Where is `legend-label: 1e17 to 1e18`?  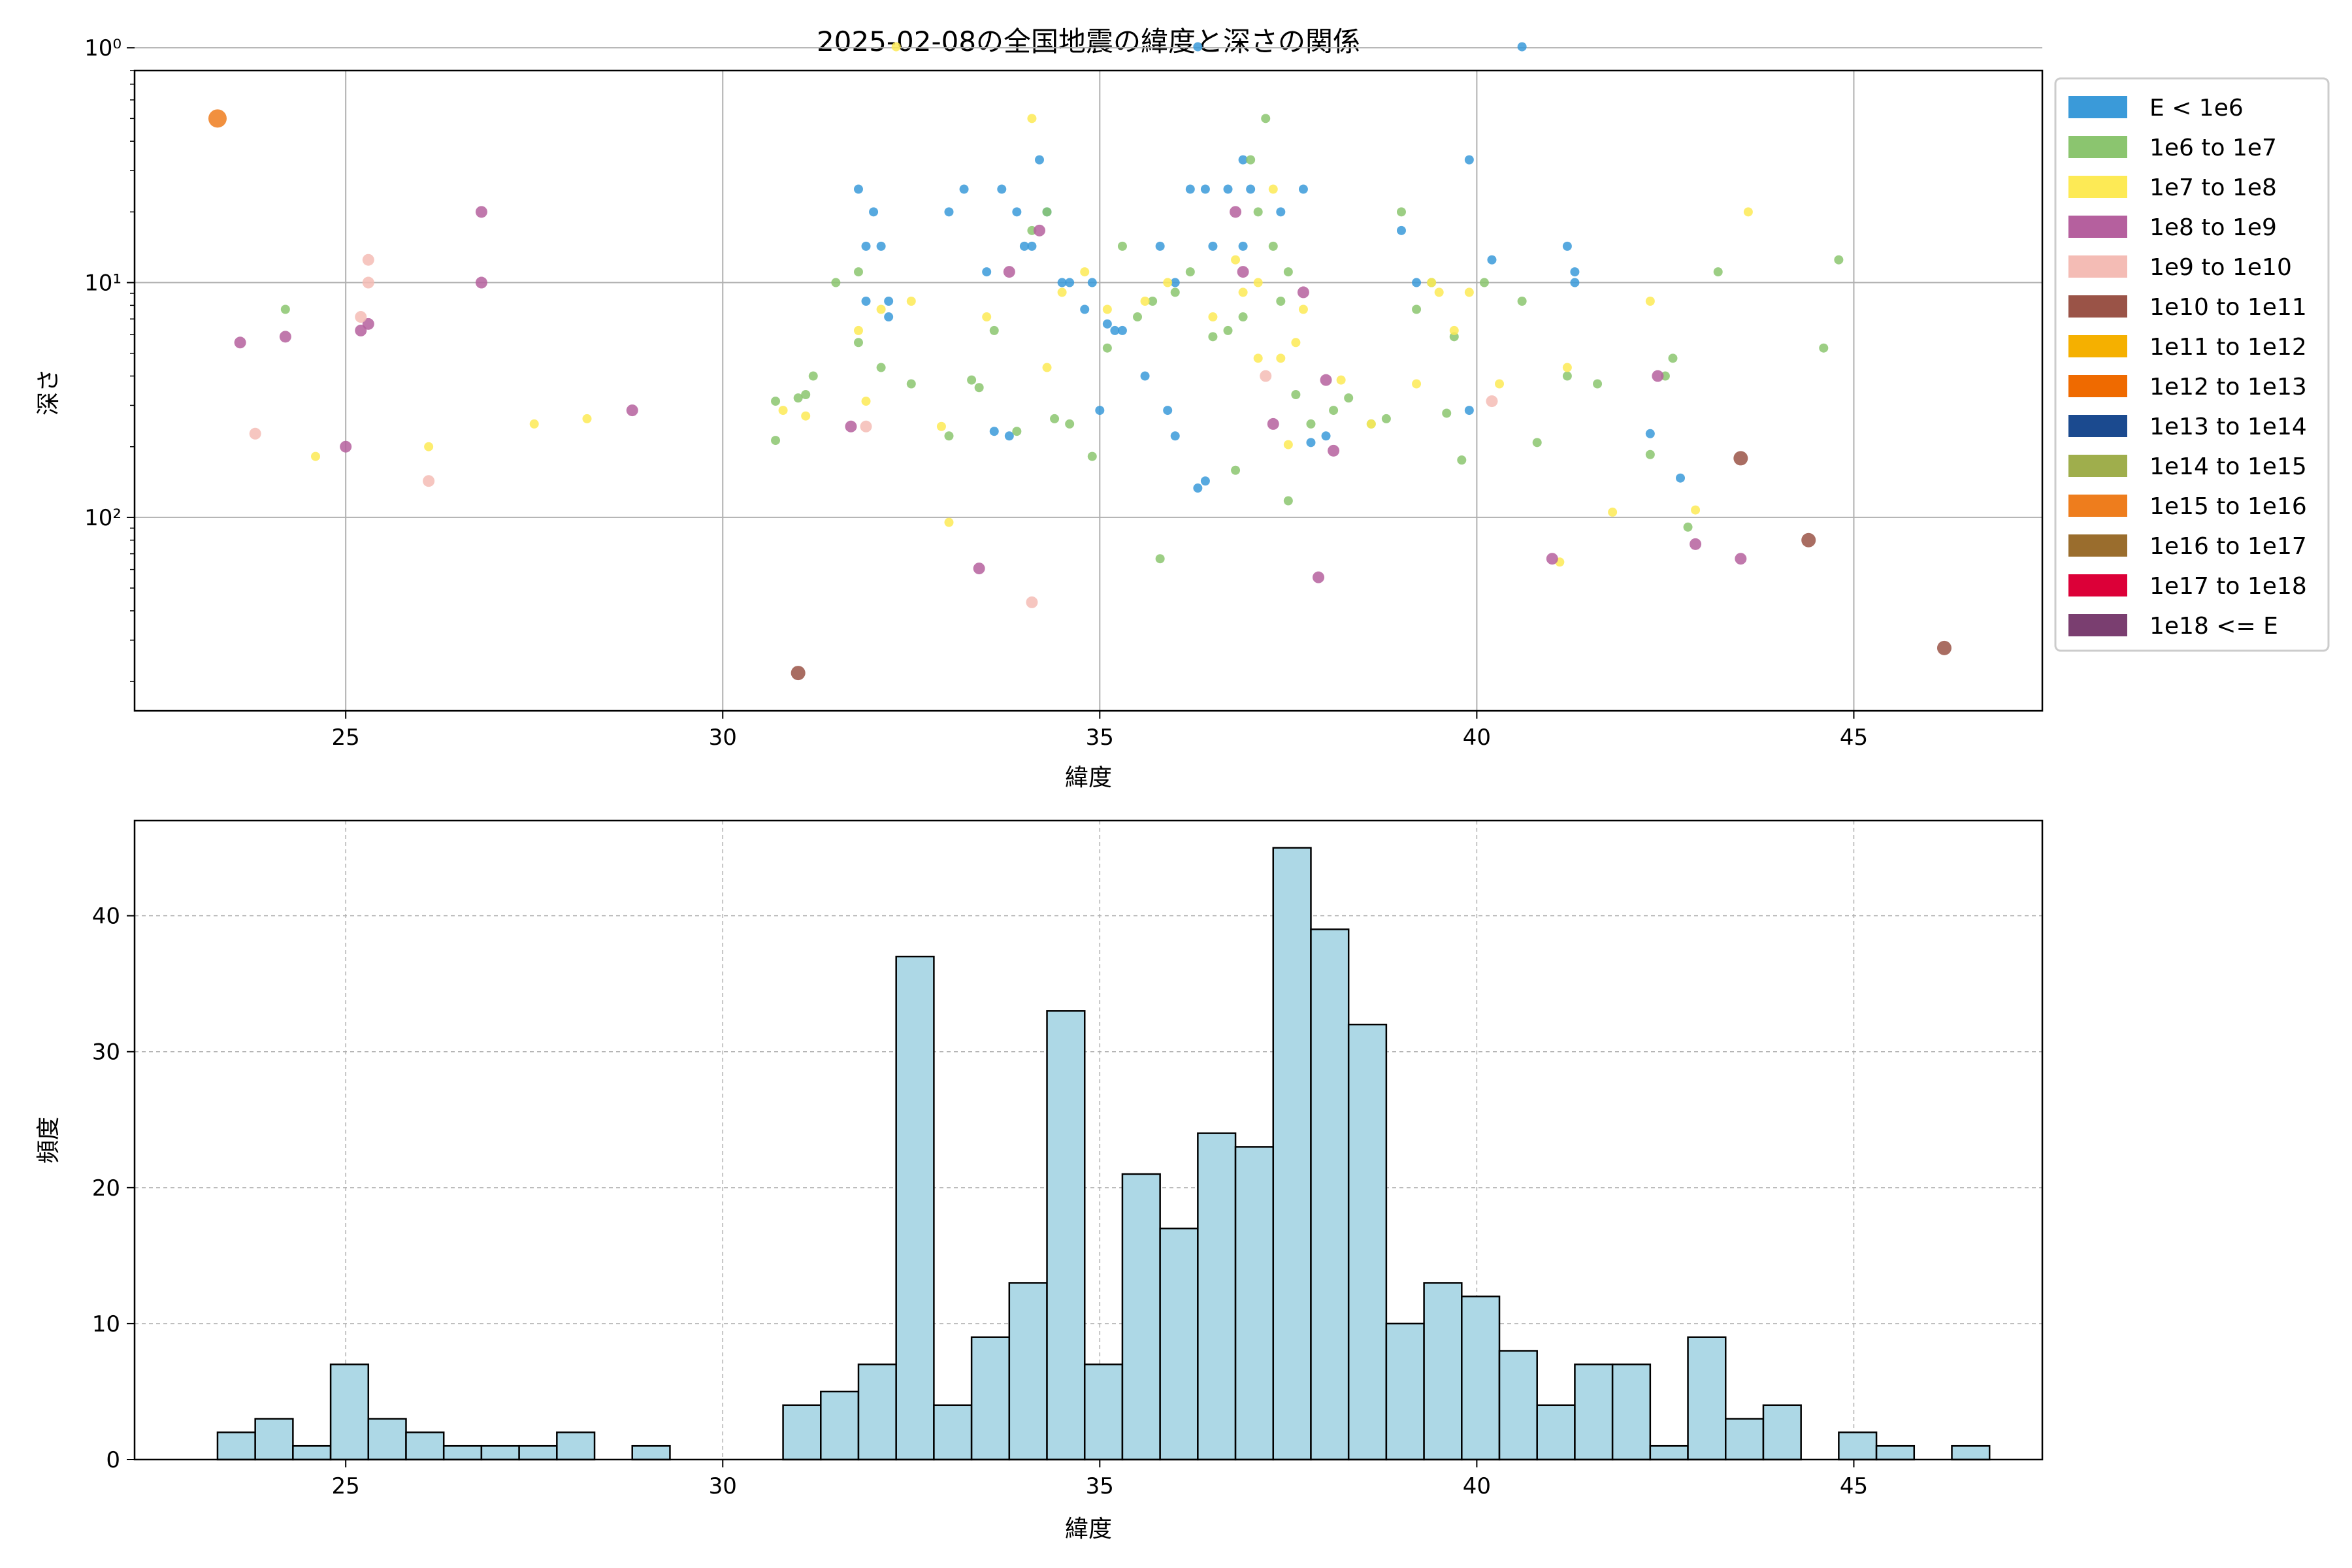
legend-label: 1e17 to 1e18 is located at coordinates (2228, 586).